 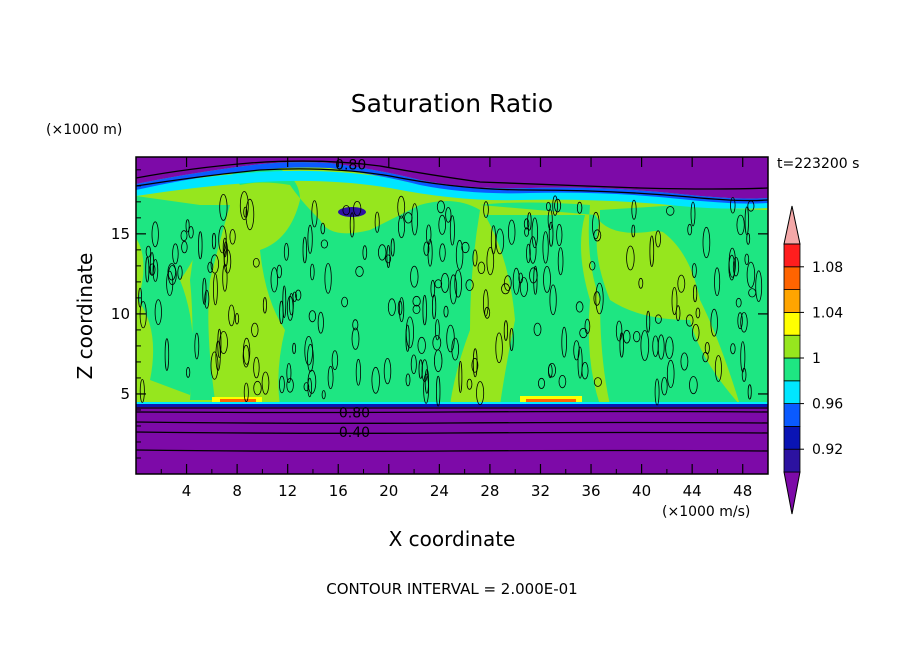 What do you see at coordinates (388, 491) in the screenshot?
I see `x-tick-label: 20` at bounding box center [388, 491].